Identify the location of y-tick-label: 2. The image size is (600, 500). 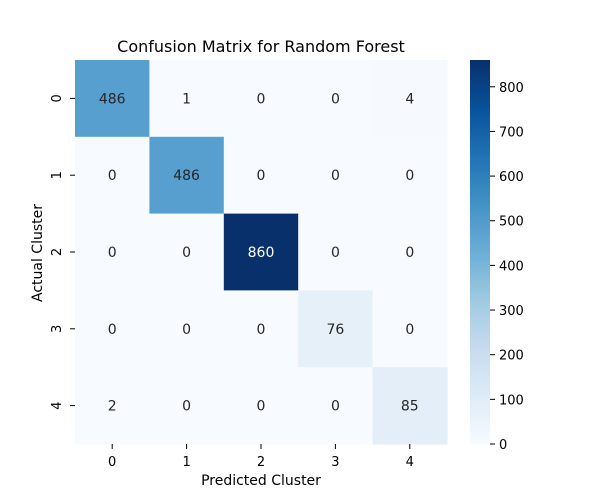
(57, 252).